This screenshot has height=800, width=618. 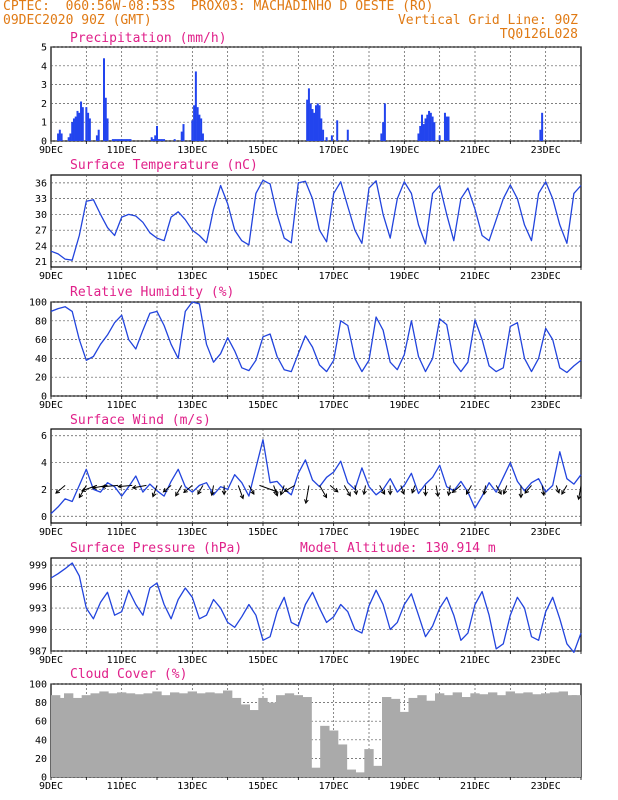 I want to click on y-tick-label: 27, so click(x=41, y=231).